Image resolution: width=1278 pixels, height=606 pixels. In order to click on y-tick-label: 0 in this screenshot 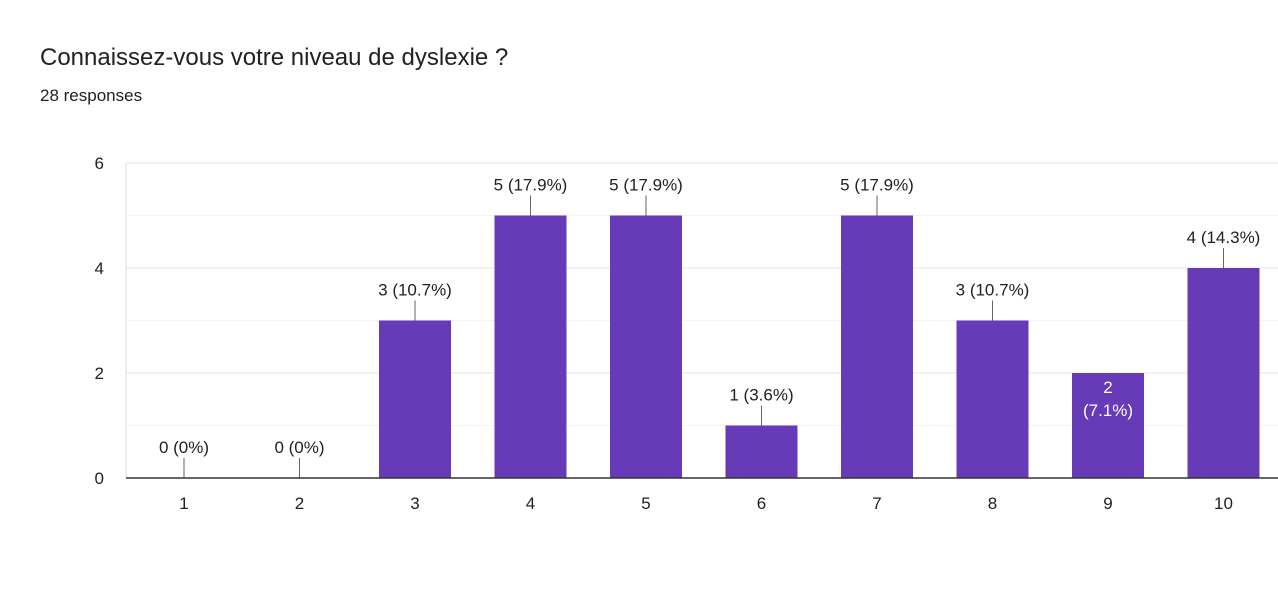, I will do `click(99, 478)`.